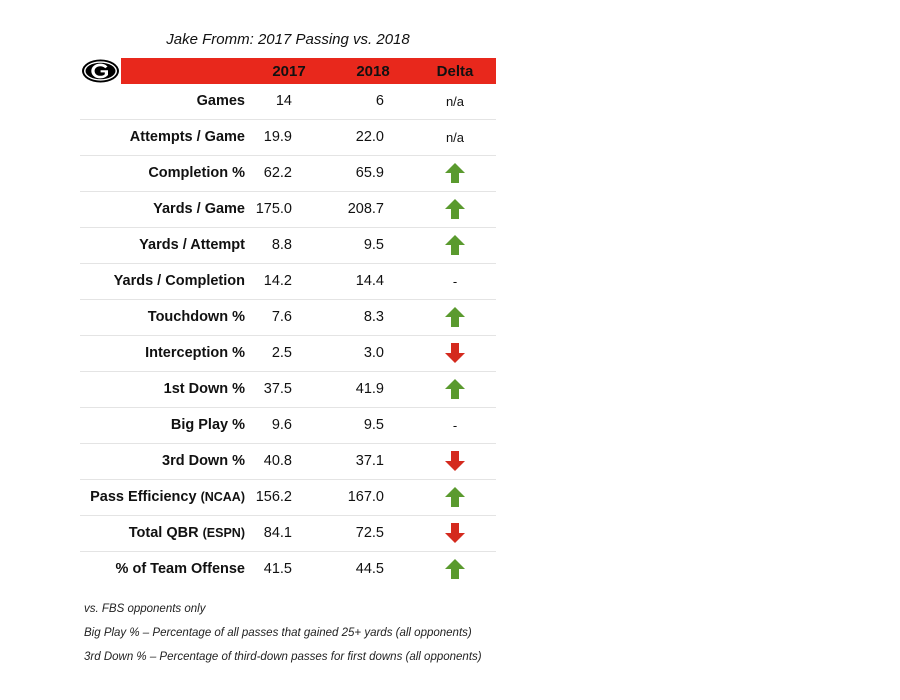  Describe the element at coordinates (369, 389) in the screenshot. I see `value-2018: 41.9` at that location.